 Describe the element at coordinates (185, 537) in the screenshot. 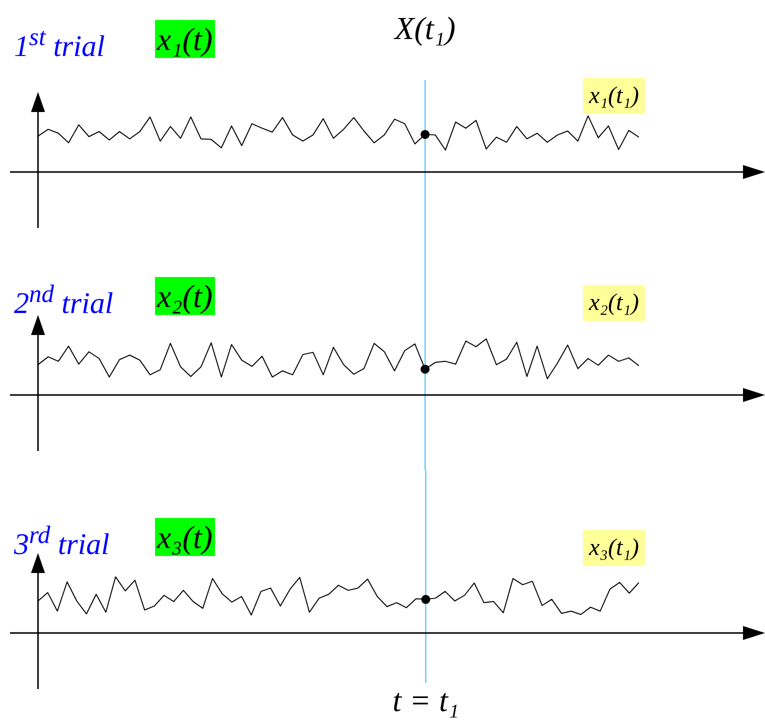

I see `series-label: x₃(t)` at that location.